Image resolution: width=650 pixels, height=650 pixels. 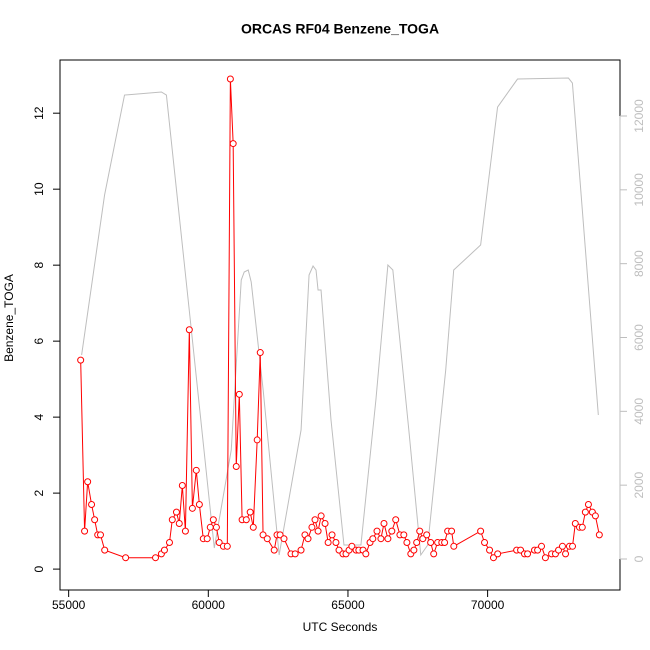 I want to click on y2-tick-label: 10000, so click(x=639, y=190).